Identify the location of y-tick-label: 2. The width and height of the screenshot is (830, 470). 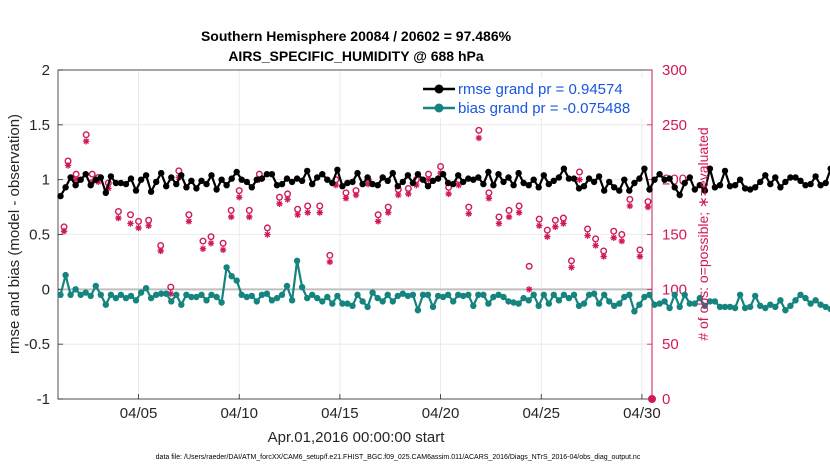
(46, 70).